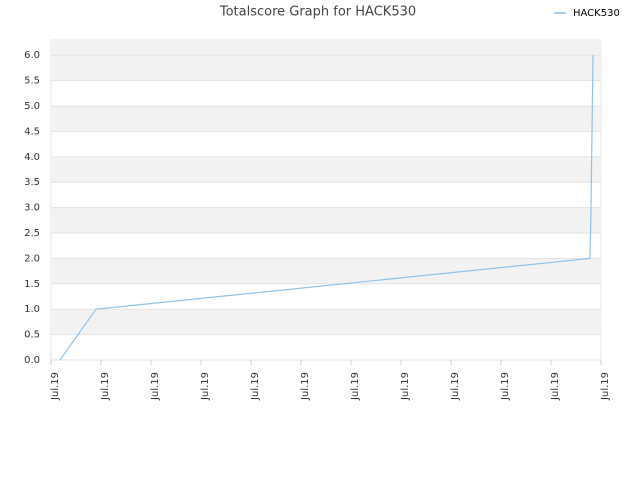 The image size is (640, 484). What do you see at coordinates (32, 106) in the screenshot?
I see `y-tick-label: 5.0` at bounding box center [32, 106].